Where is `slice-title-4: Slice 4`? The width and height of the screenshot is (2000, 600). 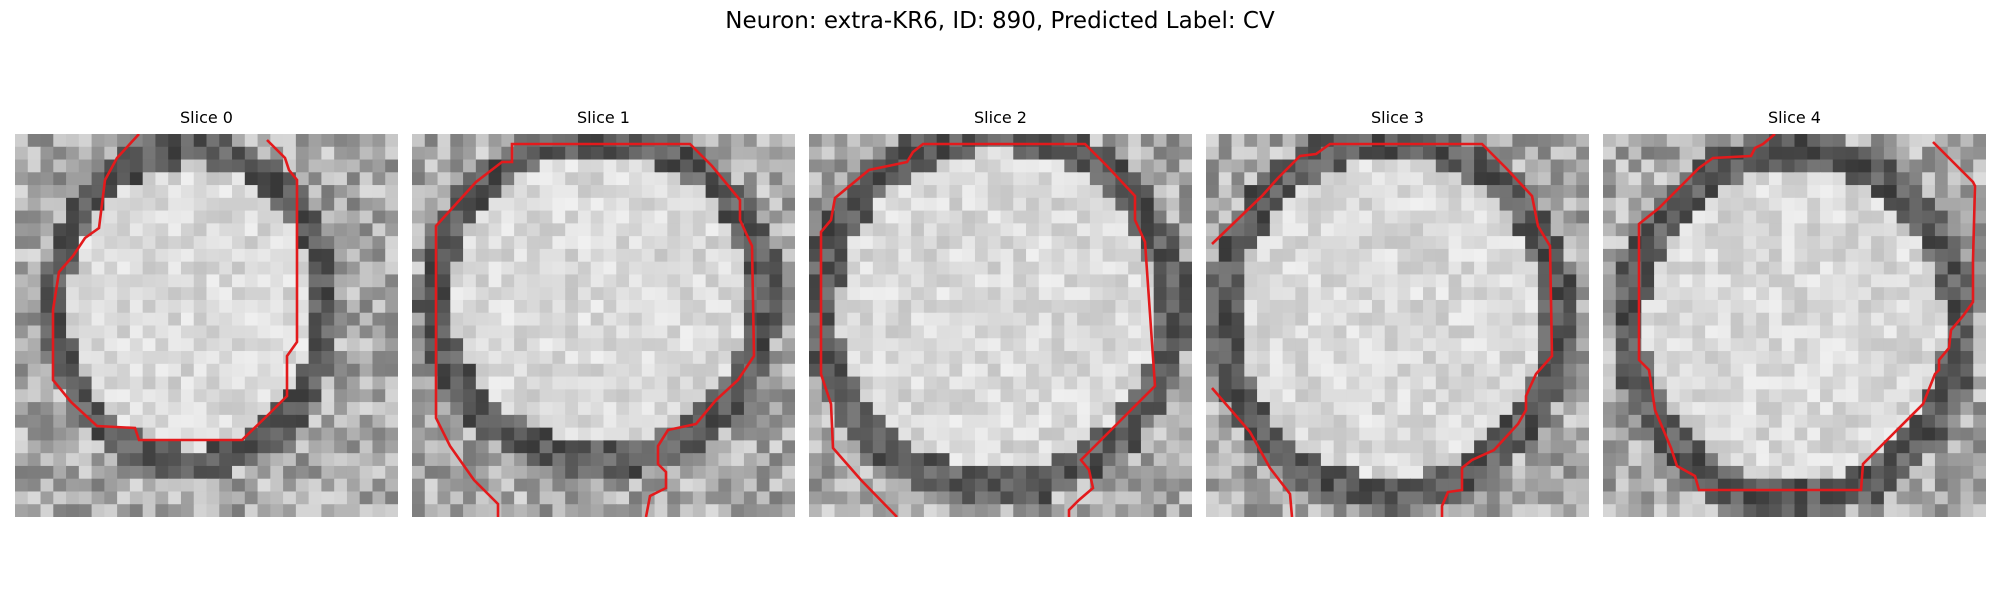 slice-title-4: Slice 4 is located at coordinates (1794, 117).